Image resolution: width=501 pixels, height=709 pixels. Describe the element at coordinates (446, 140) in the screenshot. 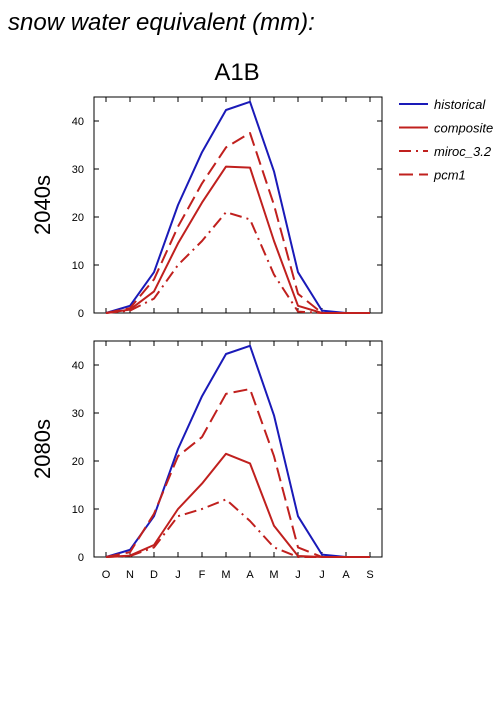

I see `legend: historical composite miroc_3.2 pcm1` at that location.